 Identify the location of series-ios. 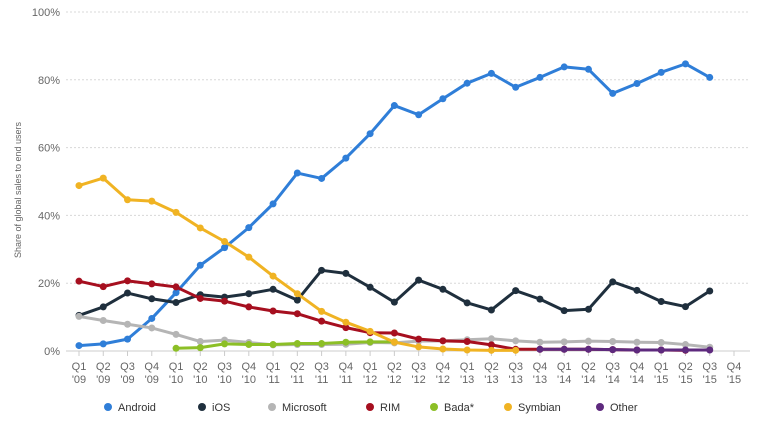
(394, 292).